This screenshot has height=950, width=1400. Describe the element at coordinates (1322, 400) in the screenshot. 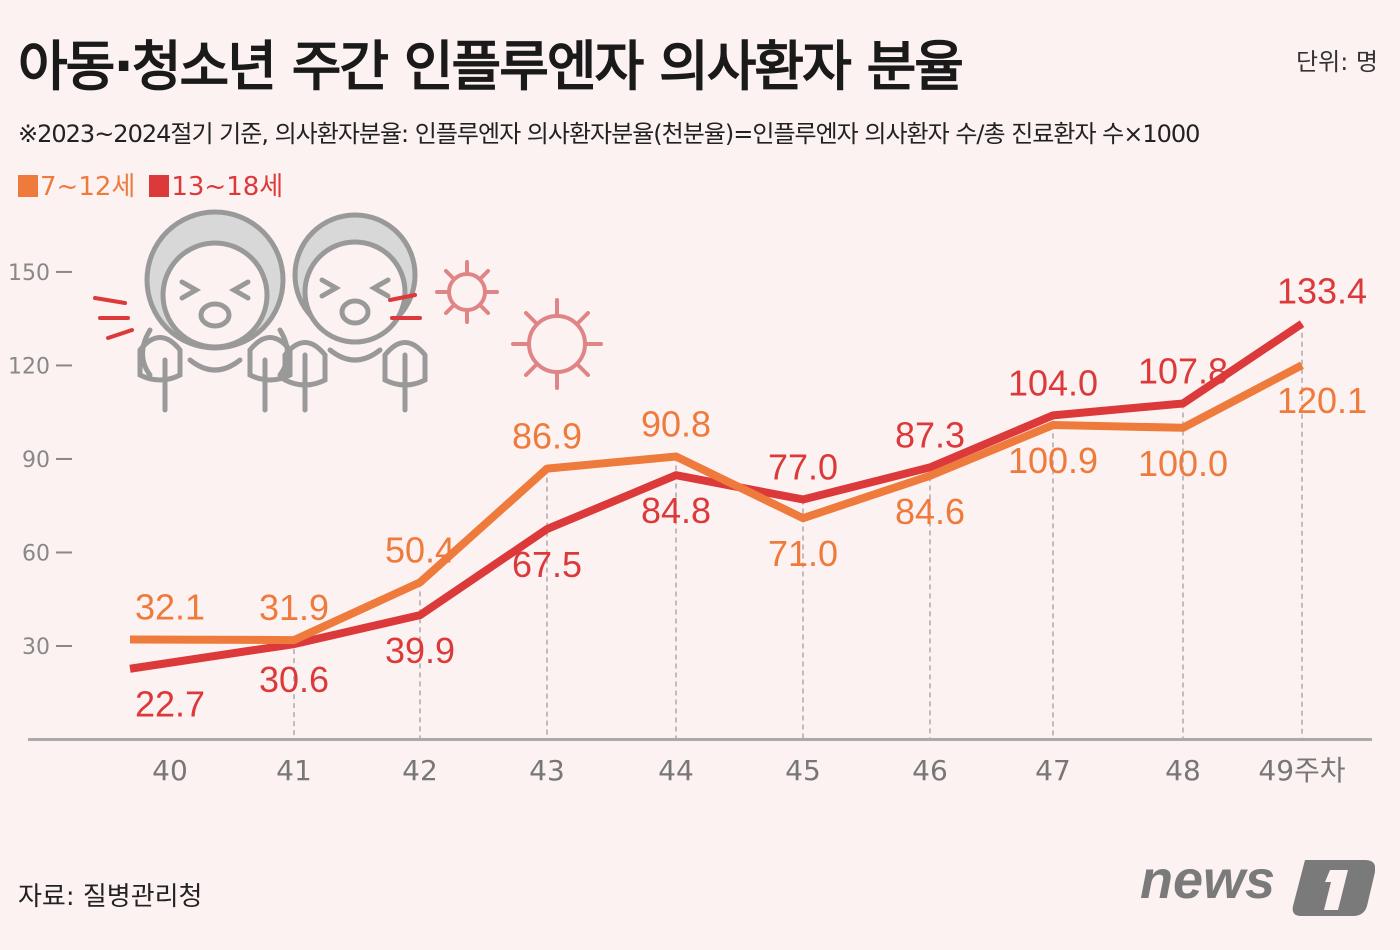

I see `data-label: 120.1` at that location.